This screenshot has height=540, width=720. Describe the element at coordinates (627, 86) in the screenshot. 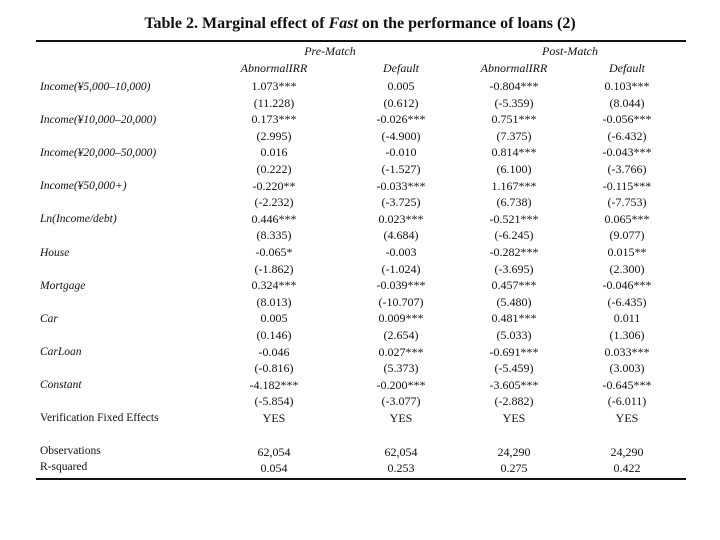

I see `coefficient-cell: 0.103***` at that location.